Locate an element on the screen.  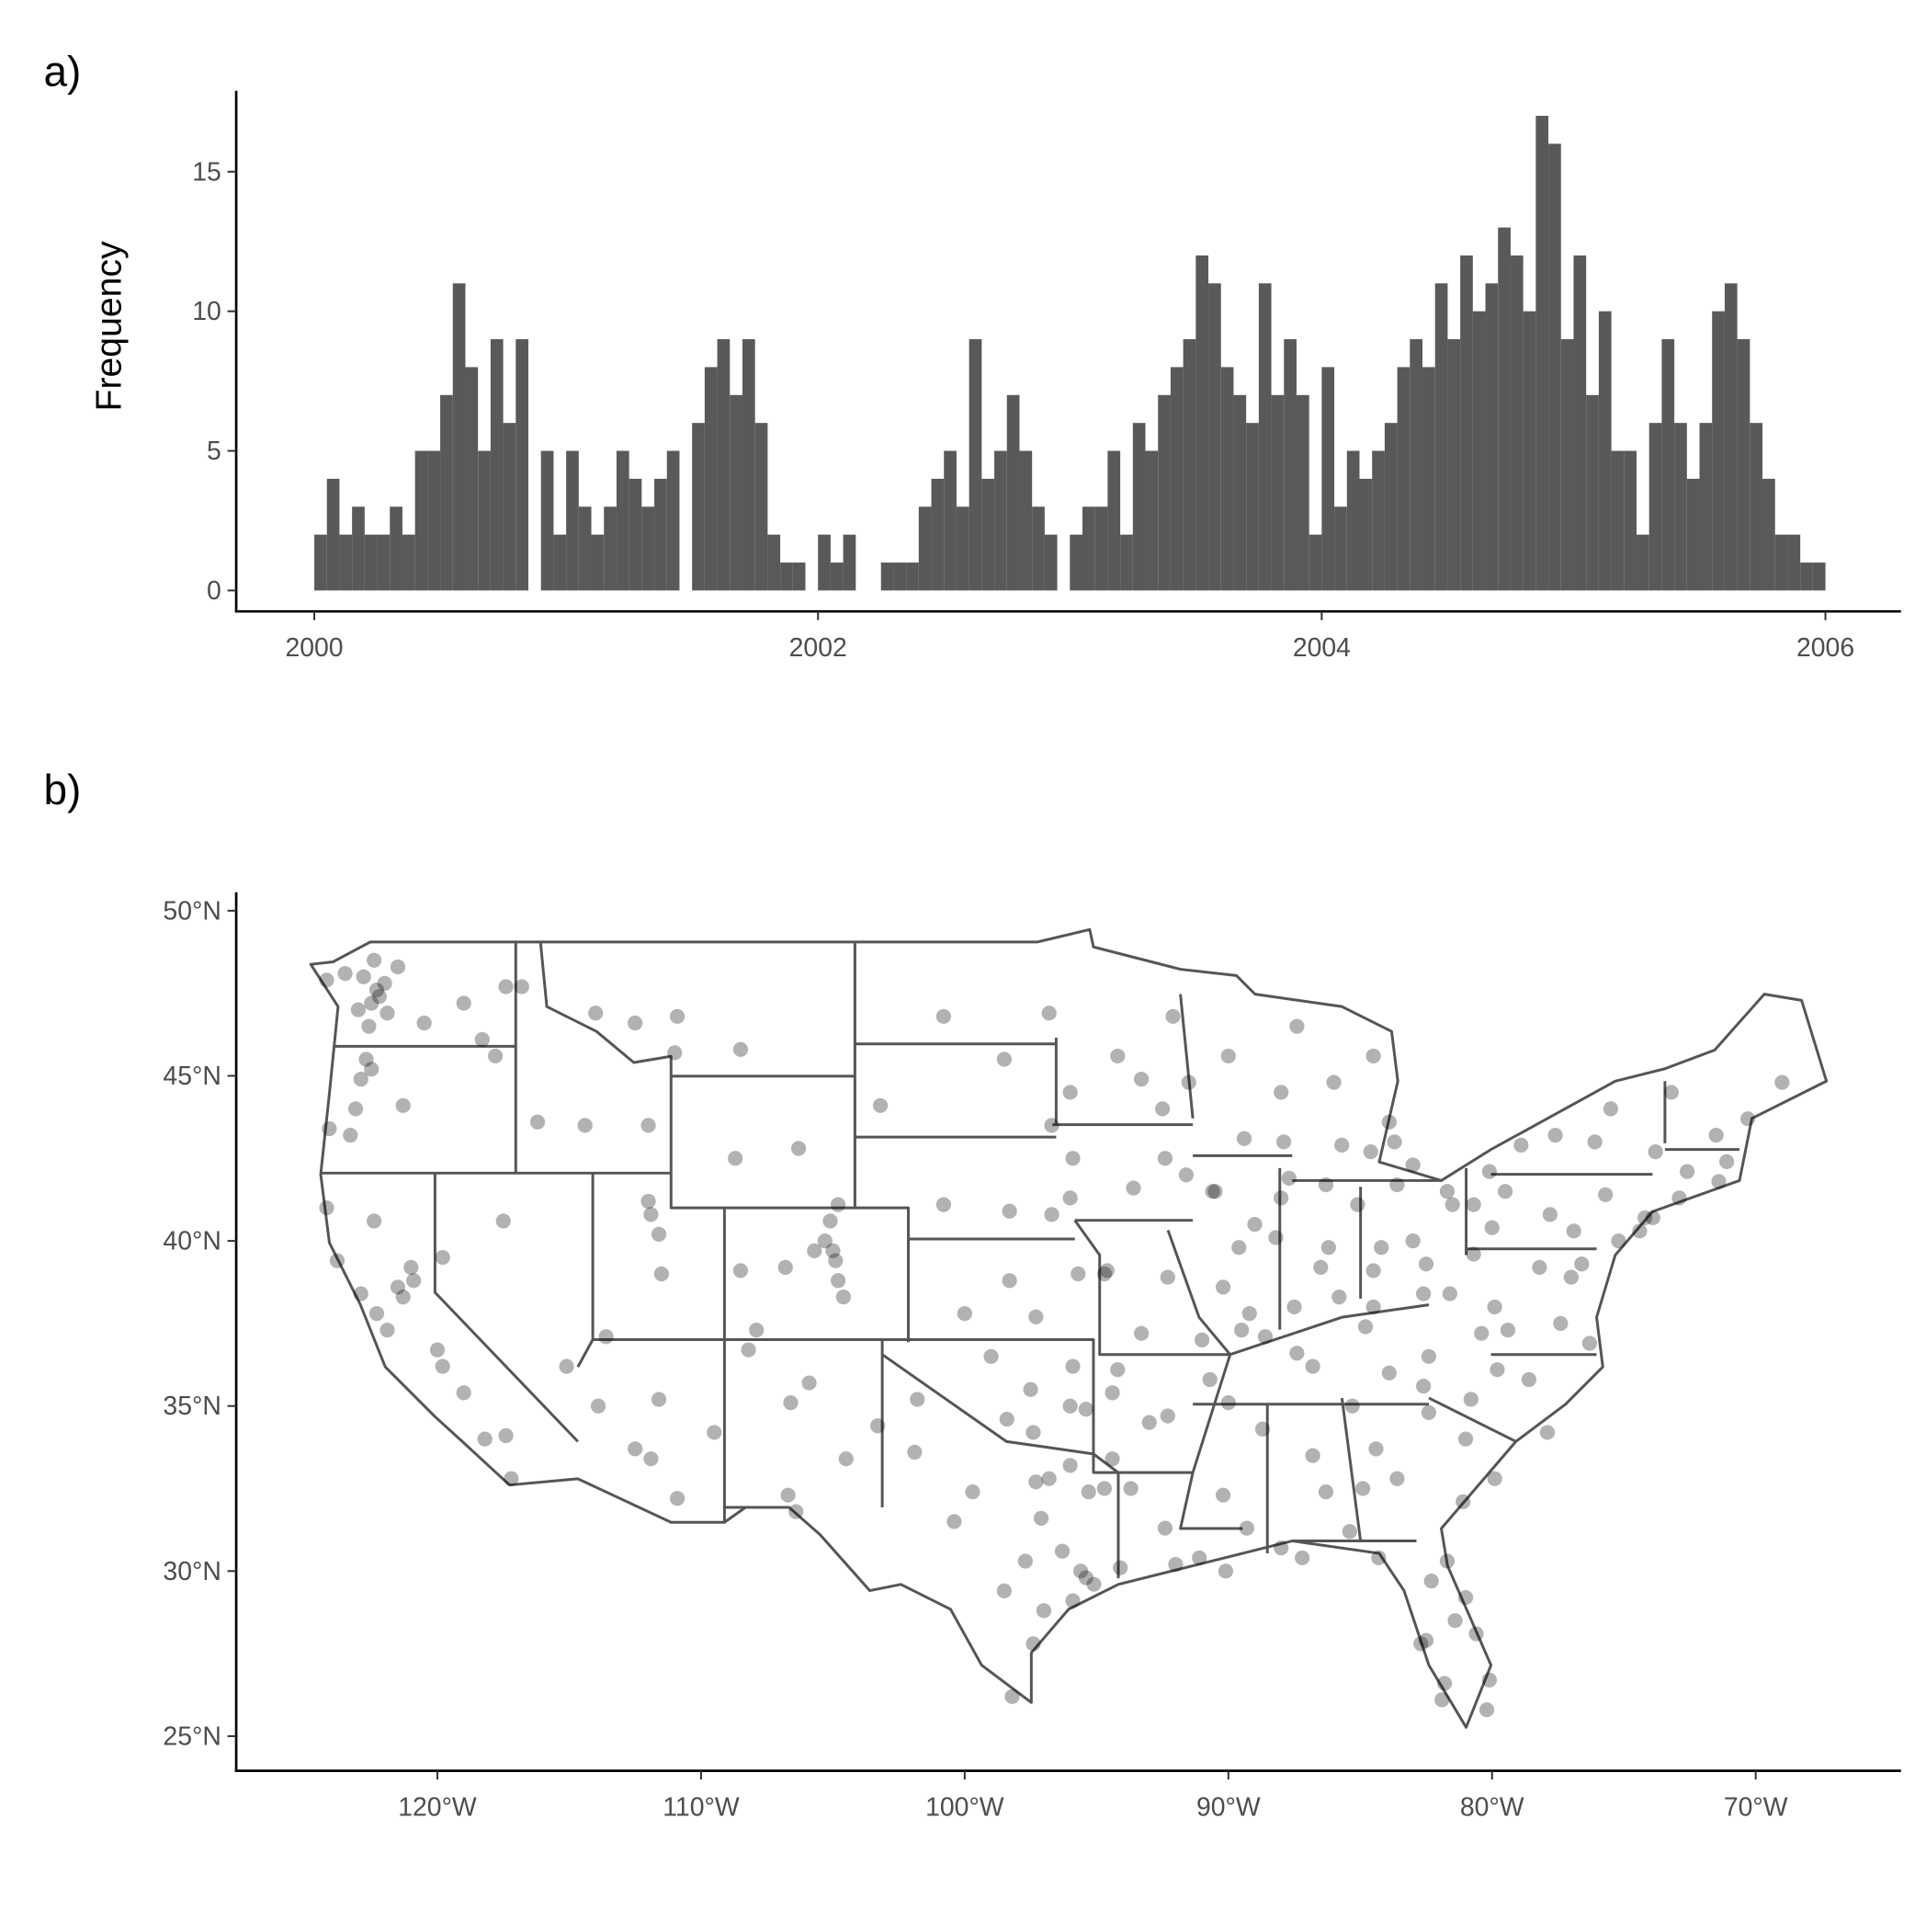
x-tick-label: 2006 is located at coordinates (1825, 648).